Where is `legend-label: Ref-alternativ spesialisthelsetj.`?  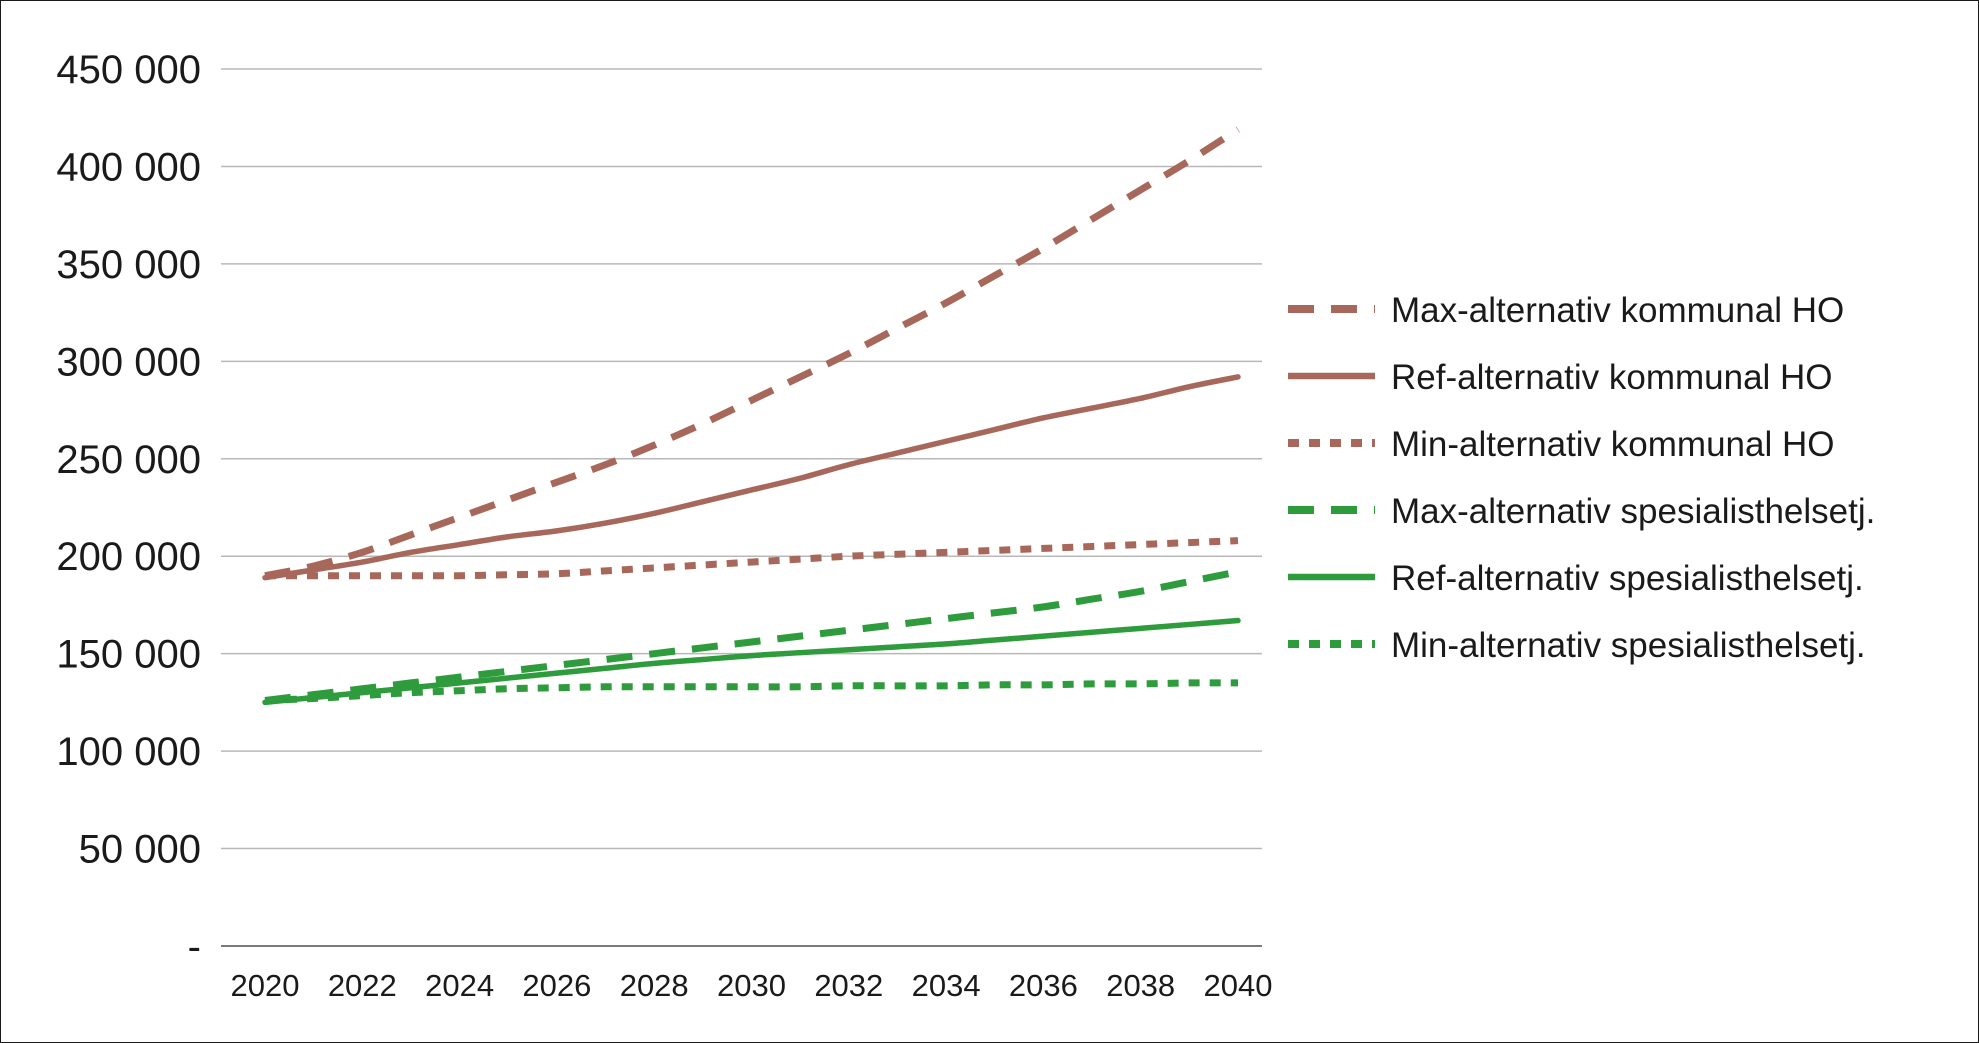
legend-label: Ref-alternativ spesialisthelsetj. is located at coordinates (1627, 578).